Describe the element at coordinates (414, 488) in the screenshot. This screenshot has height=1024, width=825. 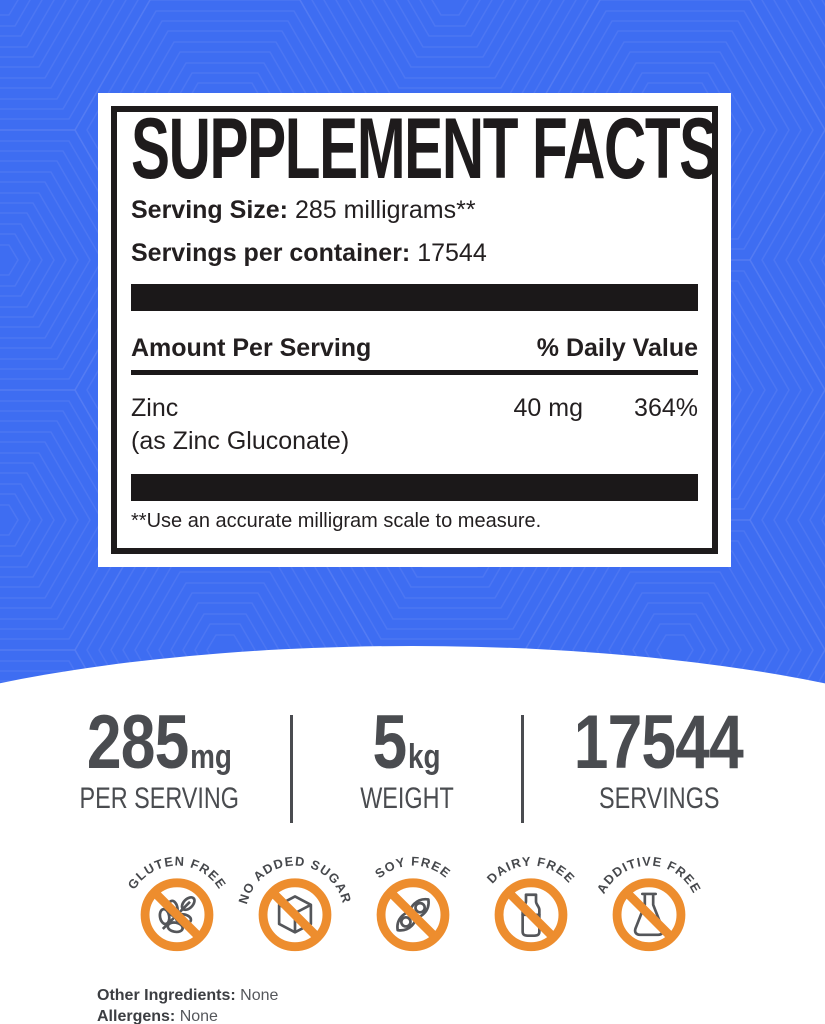
I see `thick-divider-bar-bottom` at that location.